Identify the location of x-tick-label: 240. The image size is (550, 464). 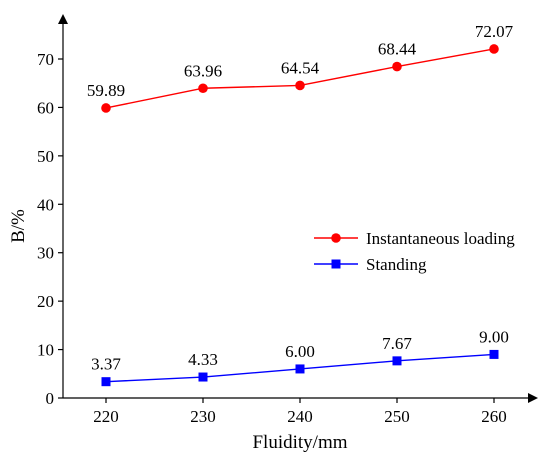
(300, 416).